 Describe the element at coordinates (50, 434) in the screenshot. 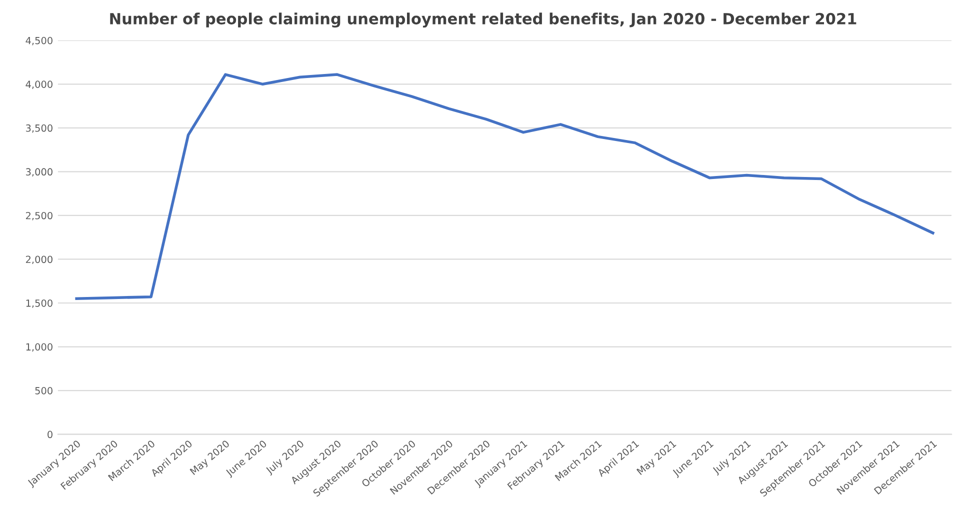

I see `y-tick-label: 0` at that location.